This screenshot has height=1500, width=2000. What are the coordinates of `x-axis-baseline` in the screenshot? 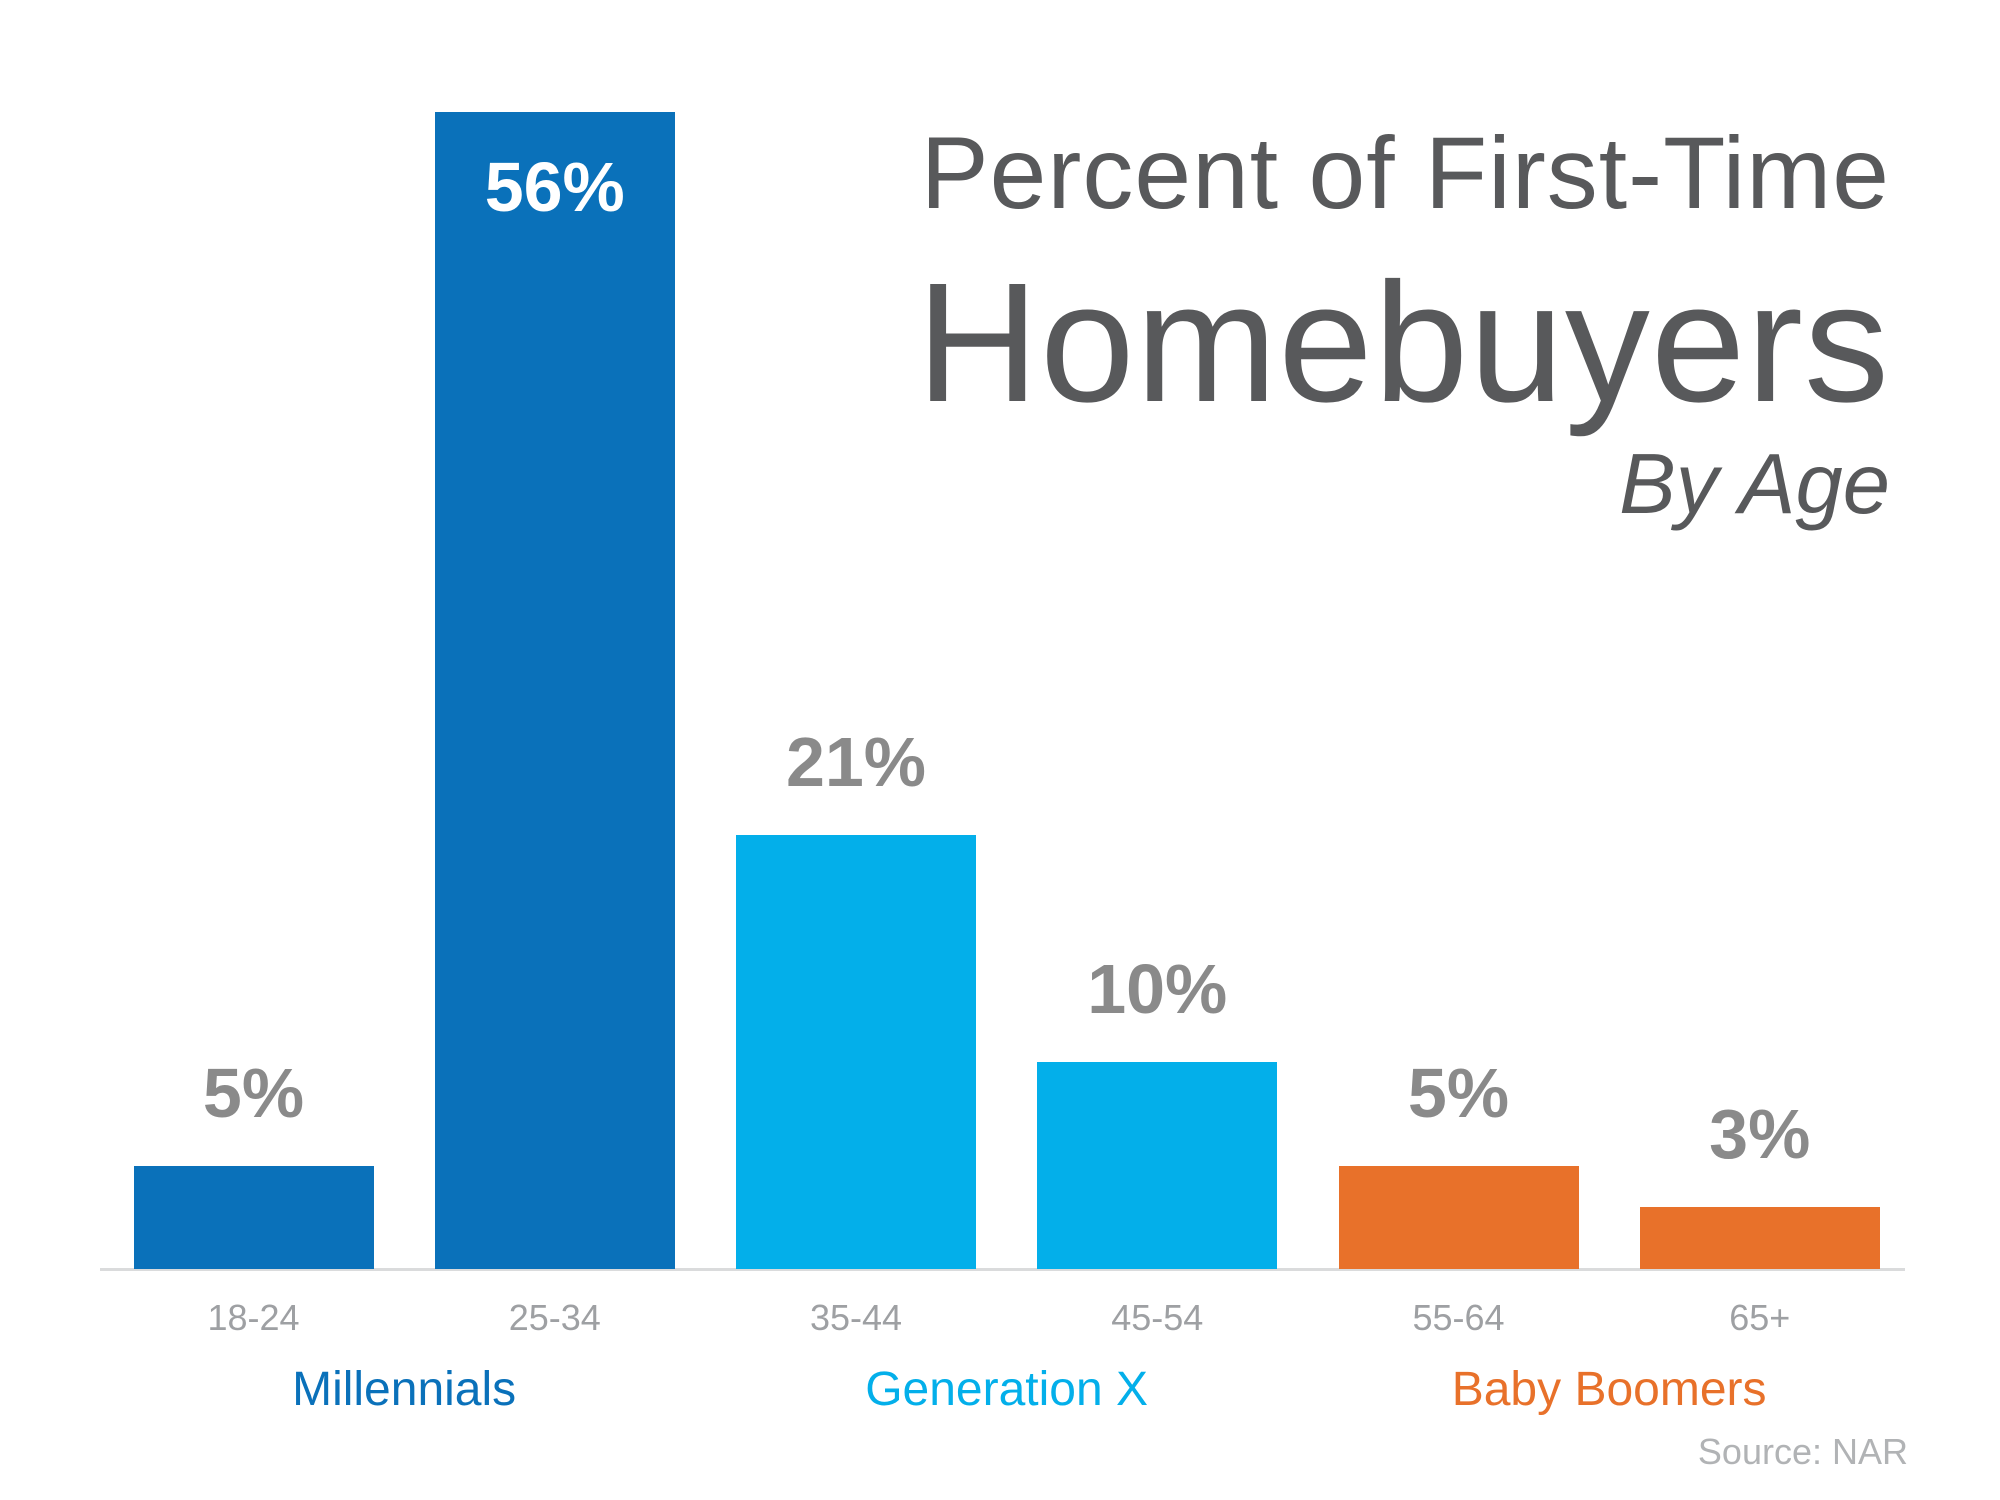 It's located at (1002, 1269).